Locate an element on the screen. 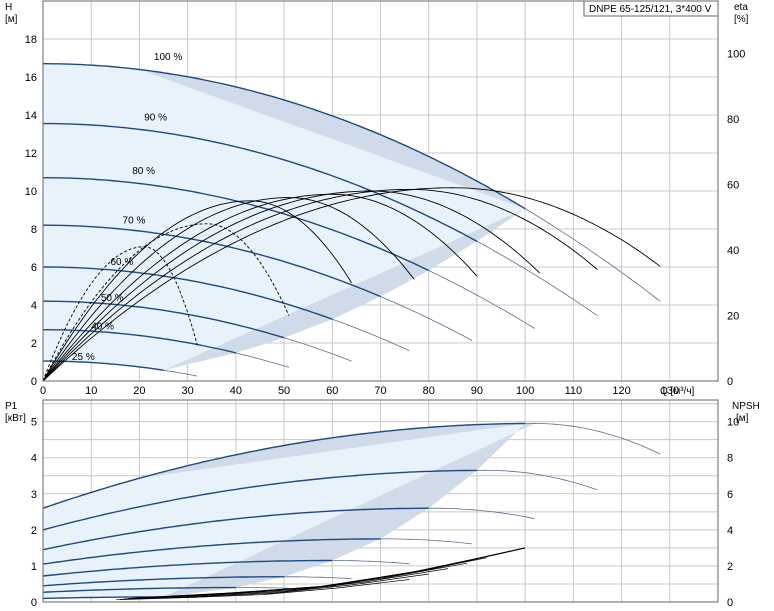  y-right-tick-label: 6 is located at coordinates (730, 495).